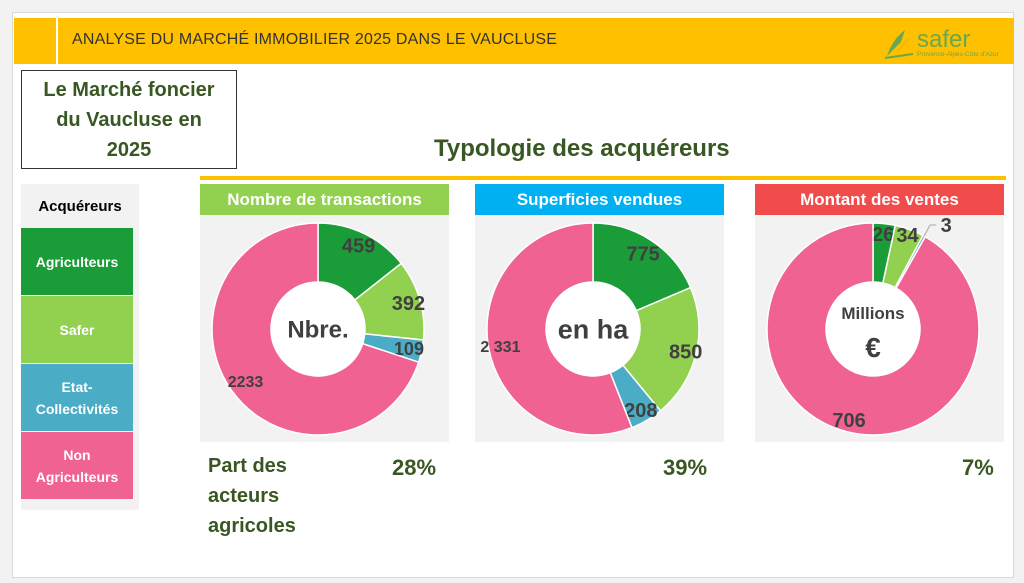  What do you see at coordinates (80, 206) in the screenshot?
I see `legend-title: Acquéreurs` at bounding box center [80, 206].